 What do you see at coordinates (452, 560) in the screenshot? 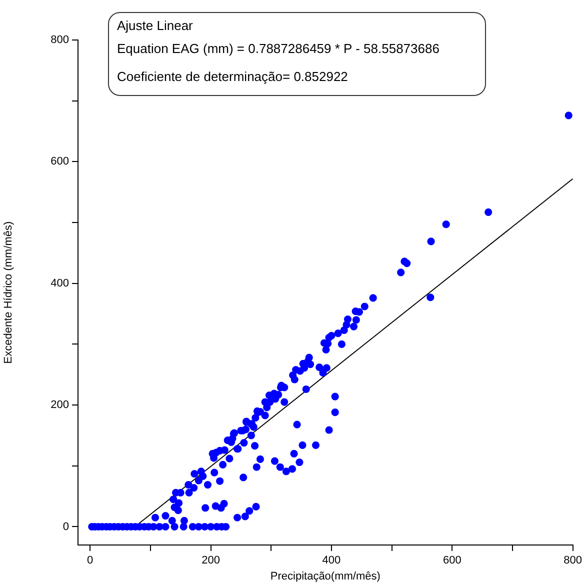
I see `x-tick-label: 600` at bounding box center [452, 560].